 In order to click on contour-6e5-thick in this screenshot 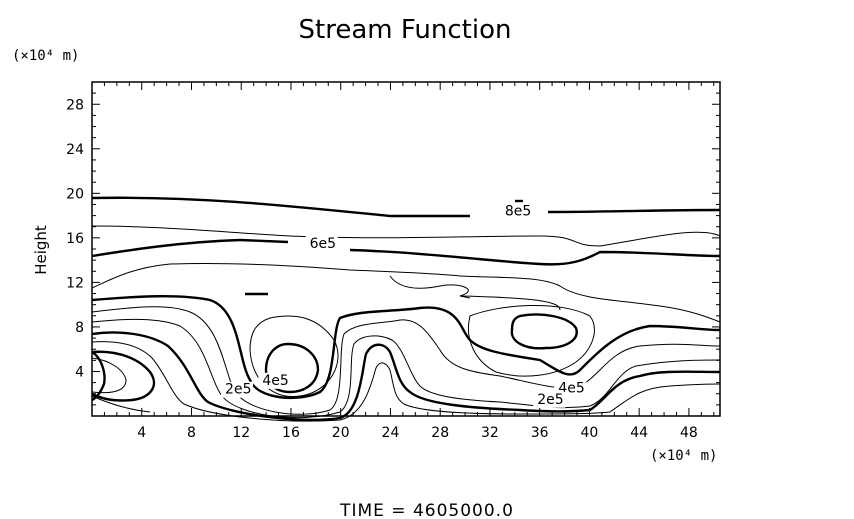, I will do `click(406, 252)`.